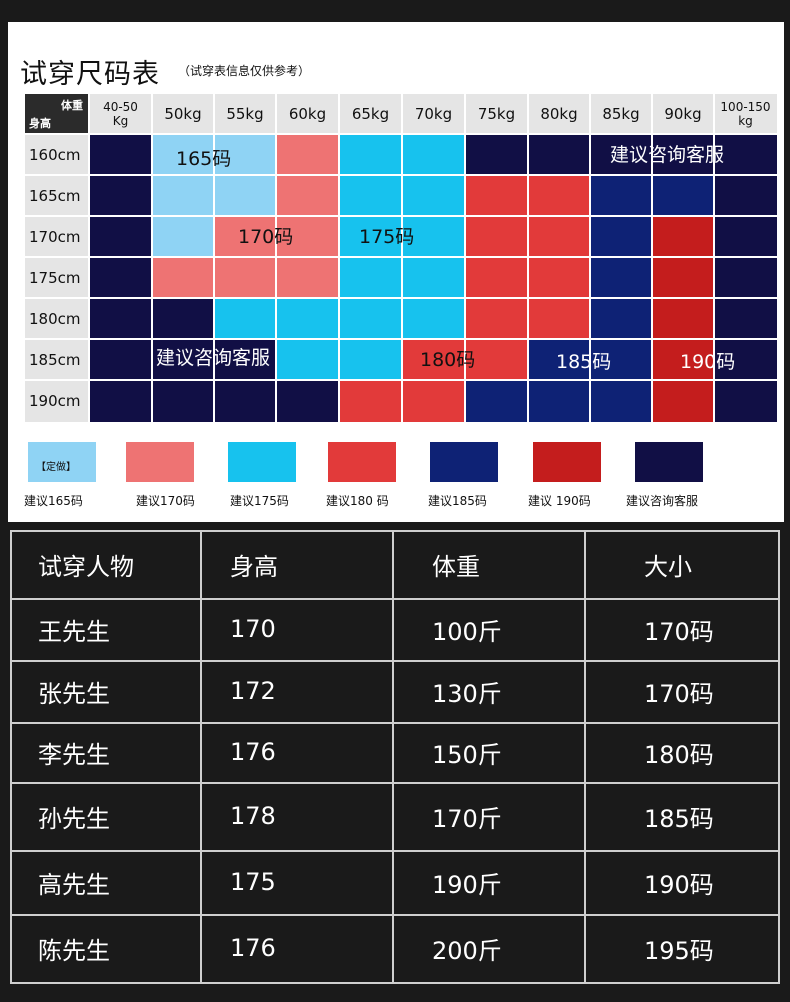 This screenshot has height=1002, width=790. What do you see at coordinates (467, 884) in the screenshot?
I see `table-cell: 190斤` at bounding box center [467, 884].